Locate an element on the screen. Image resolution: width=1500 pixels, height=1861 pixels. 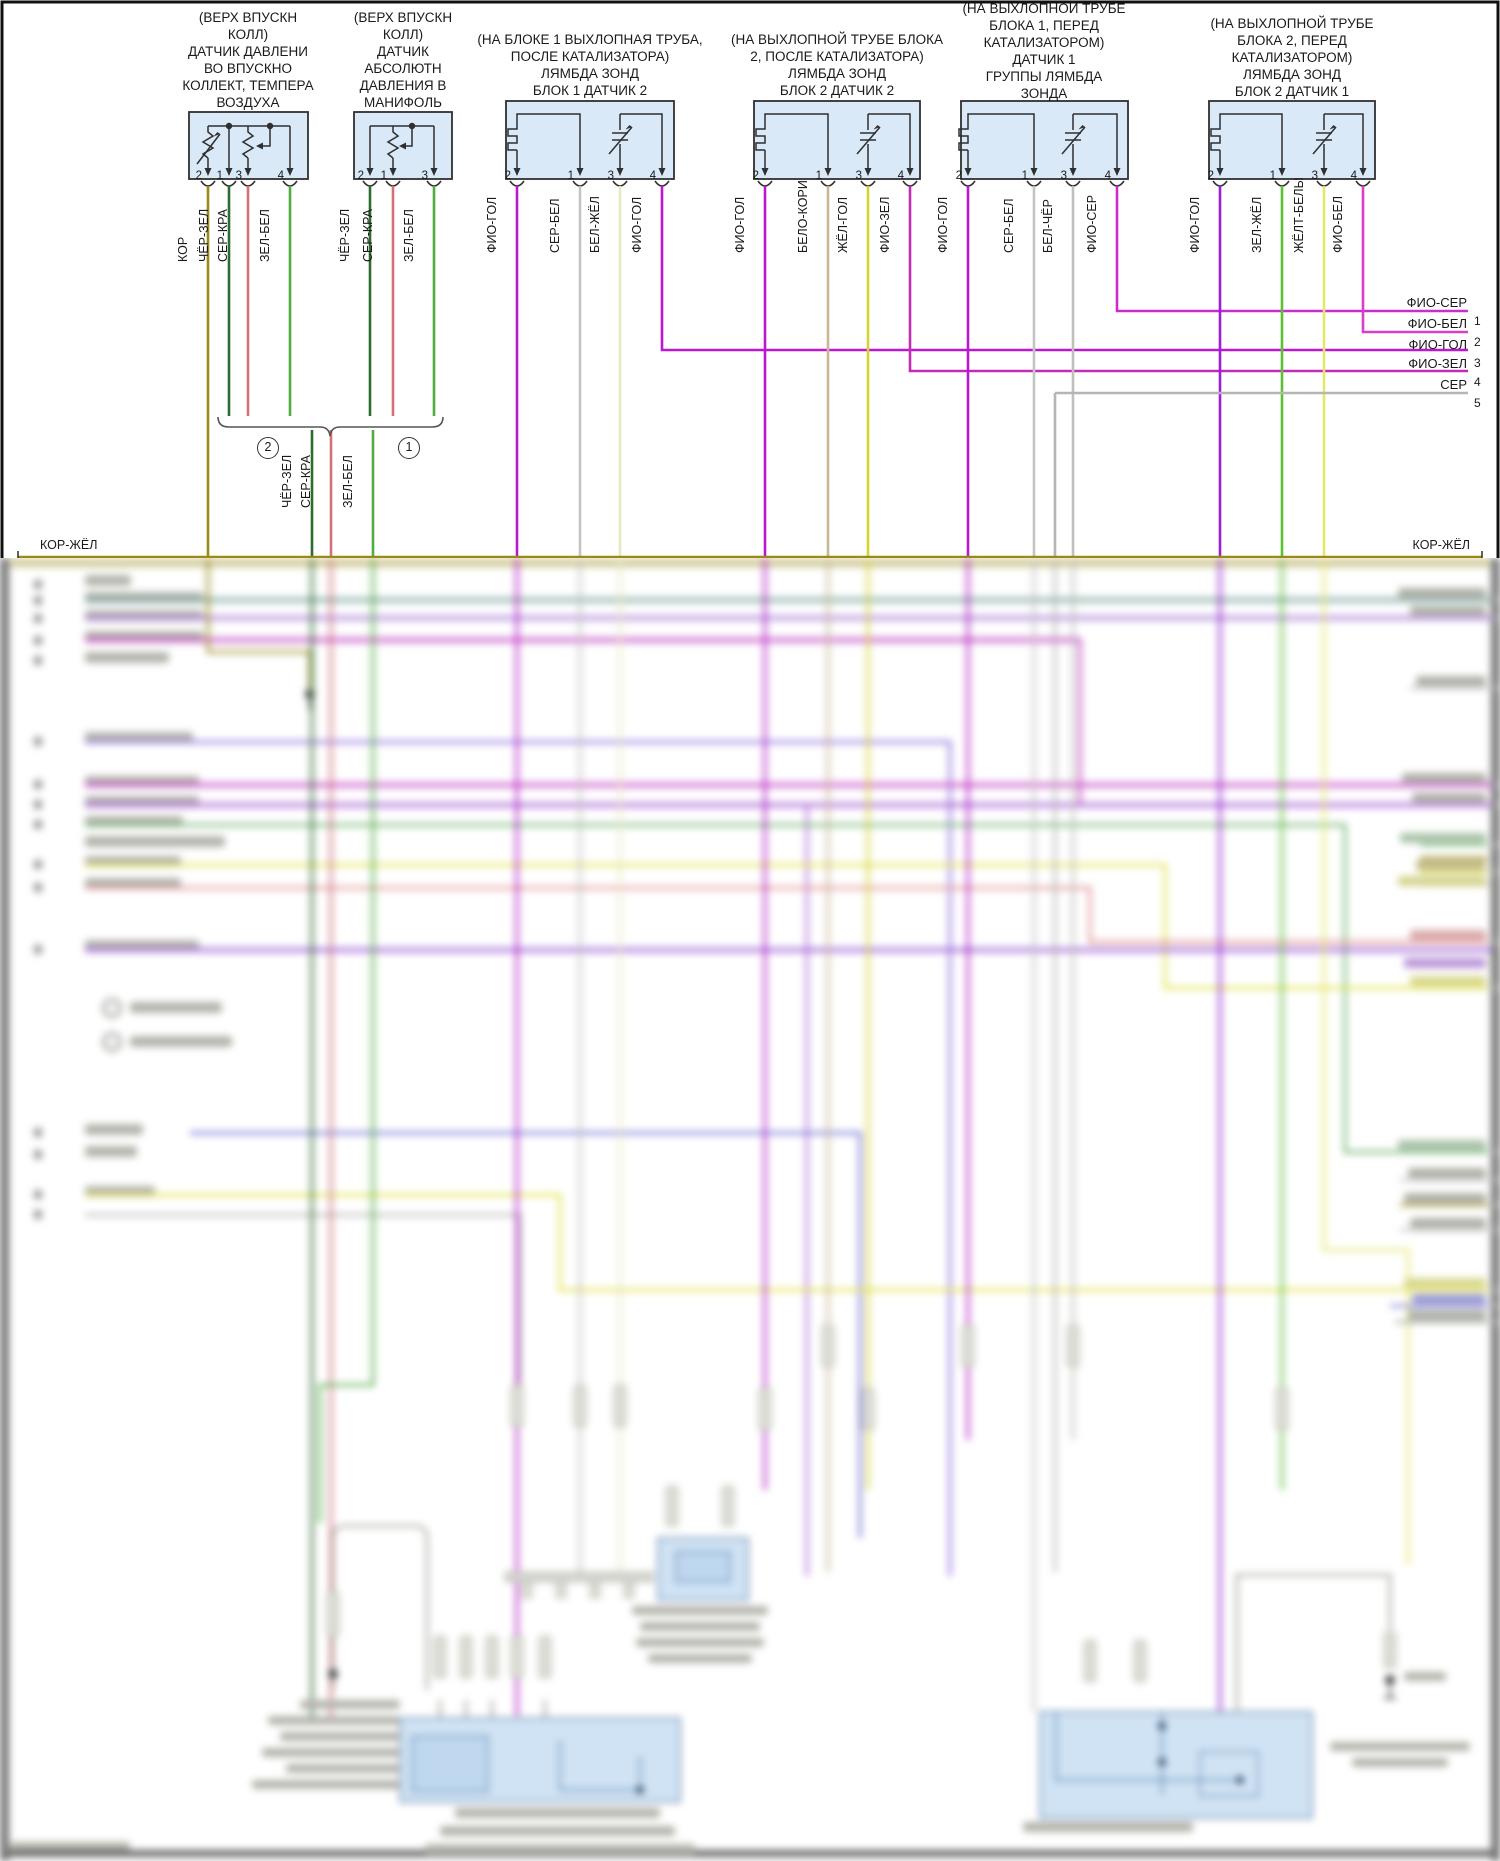
right-ecm-box is located at coordinates (1168, 1771).